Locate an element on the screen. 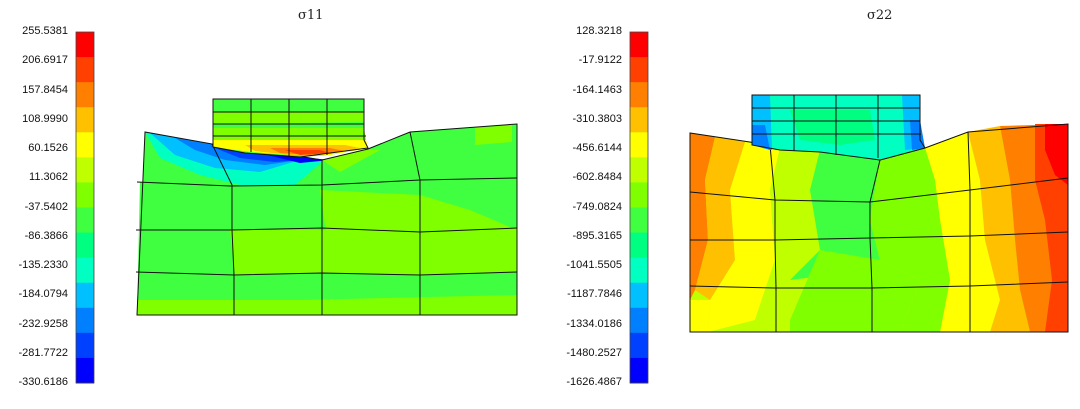  colorbar-tick-label: 255.5381 is located at coordinates (45, 31).